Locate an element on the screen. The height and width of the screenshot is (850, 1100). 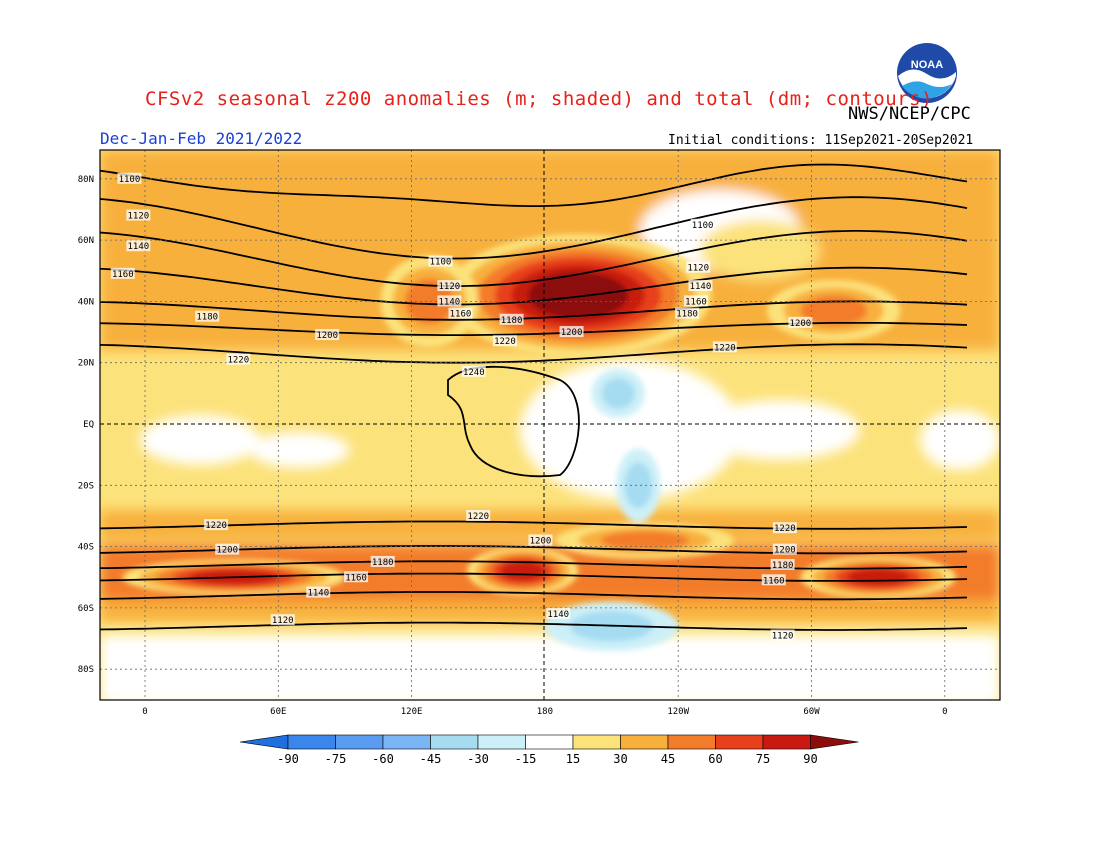
colorbar-label: 90 is located at coordinates (810, 759).